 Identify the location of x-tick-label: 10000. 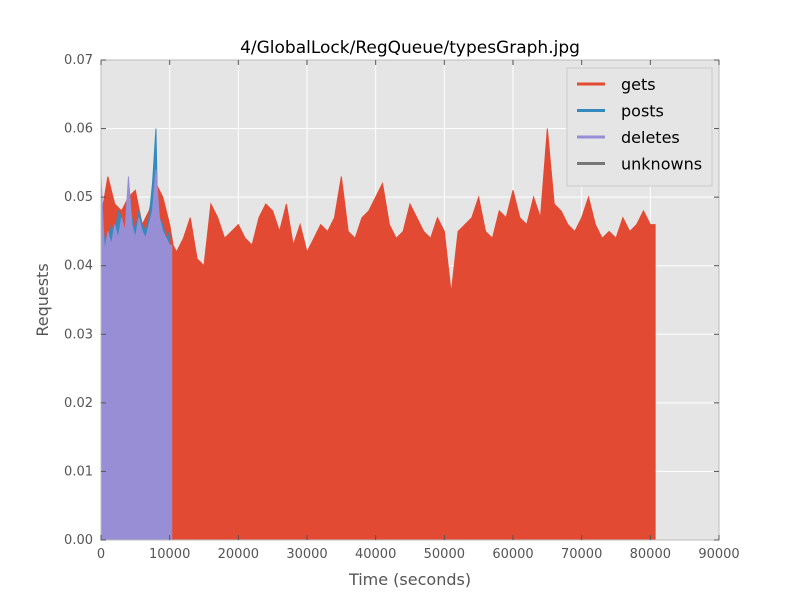
(169, 554).